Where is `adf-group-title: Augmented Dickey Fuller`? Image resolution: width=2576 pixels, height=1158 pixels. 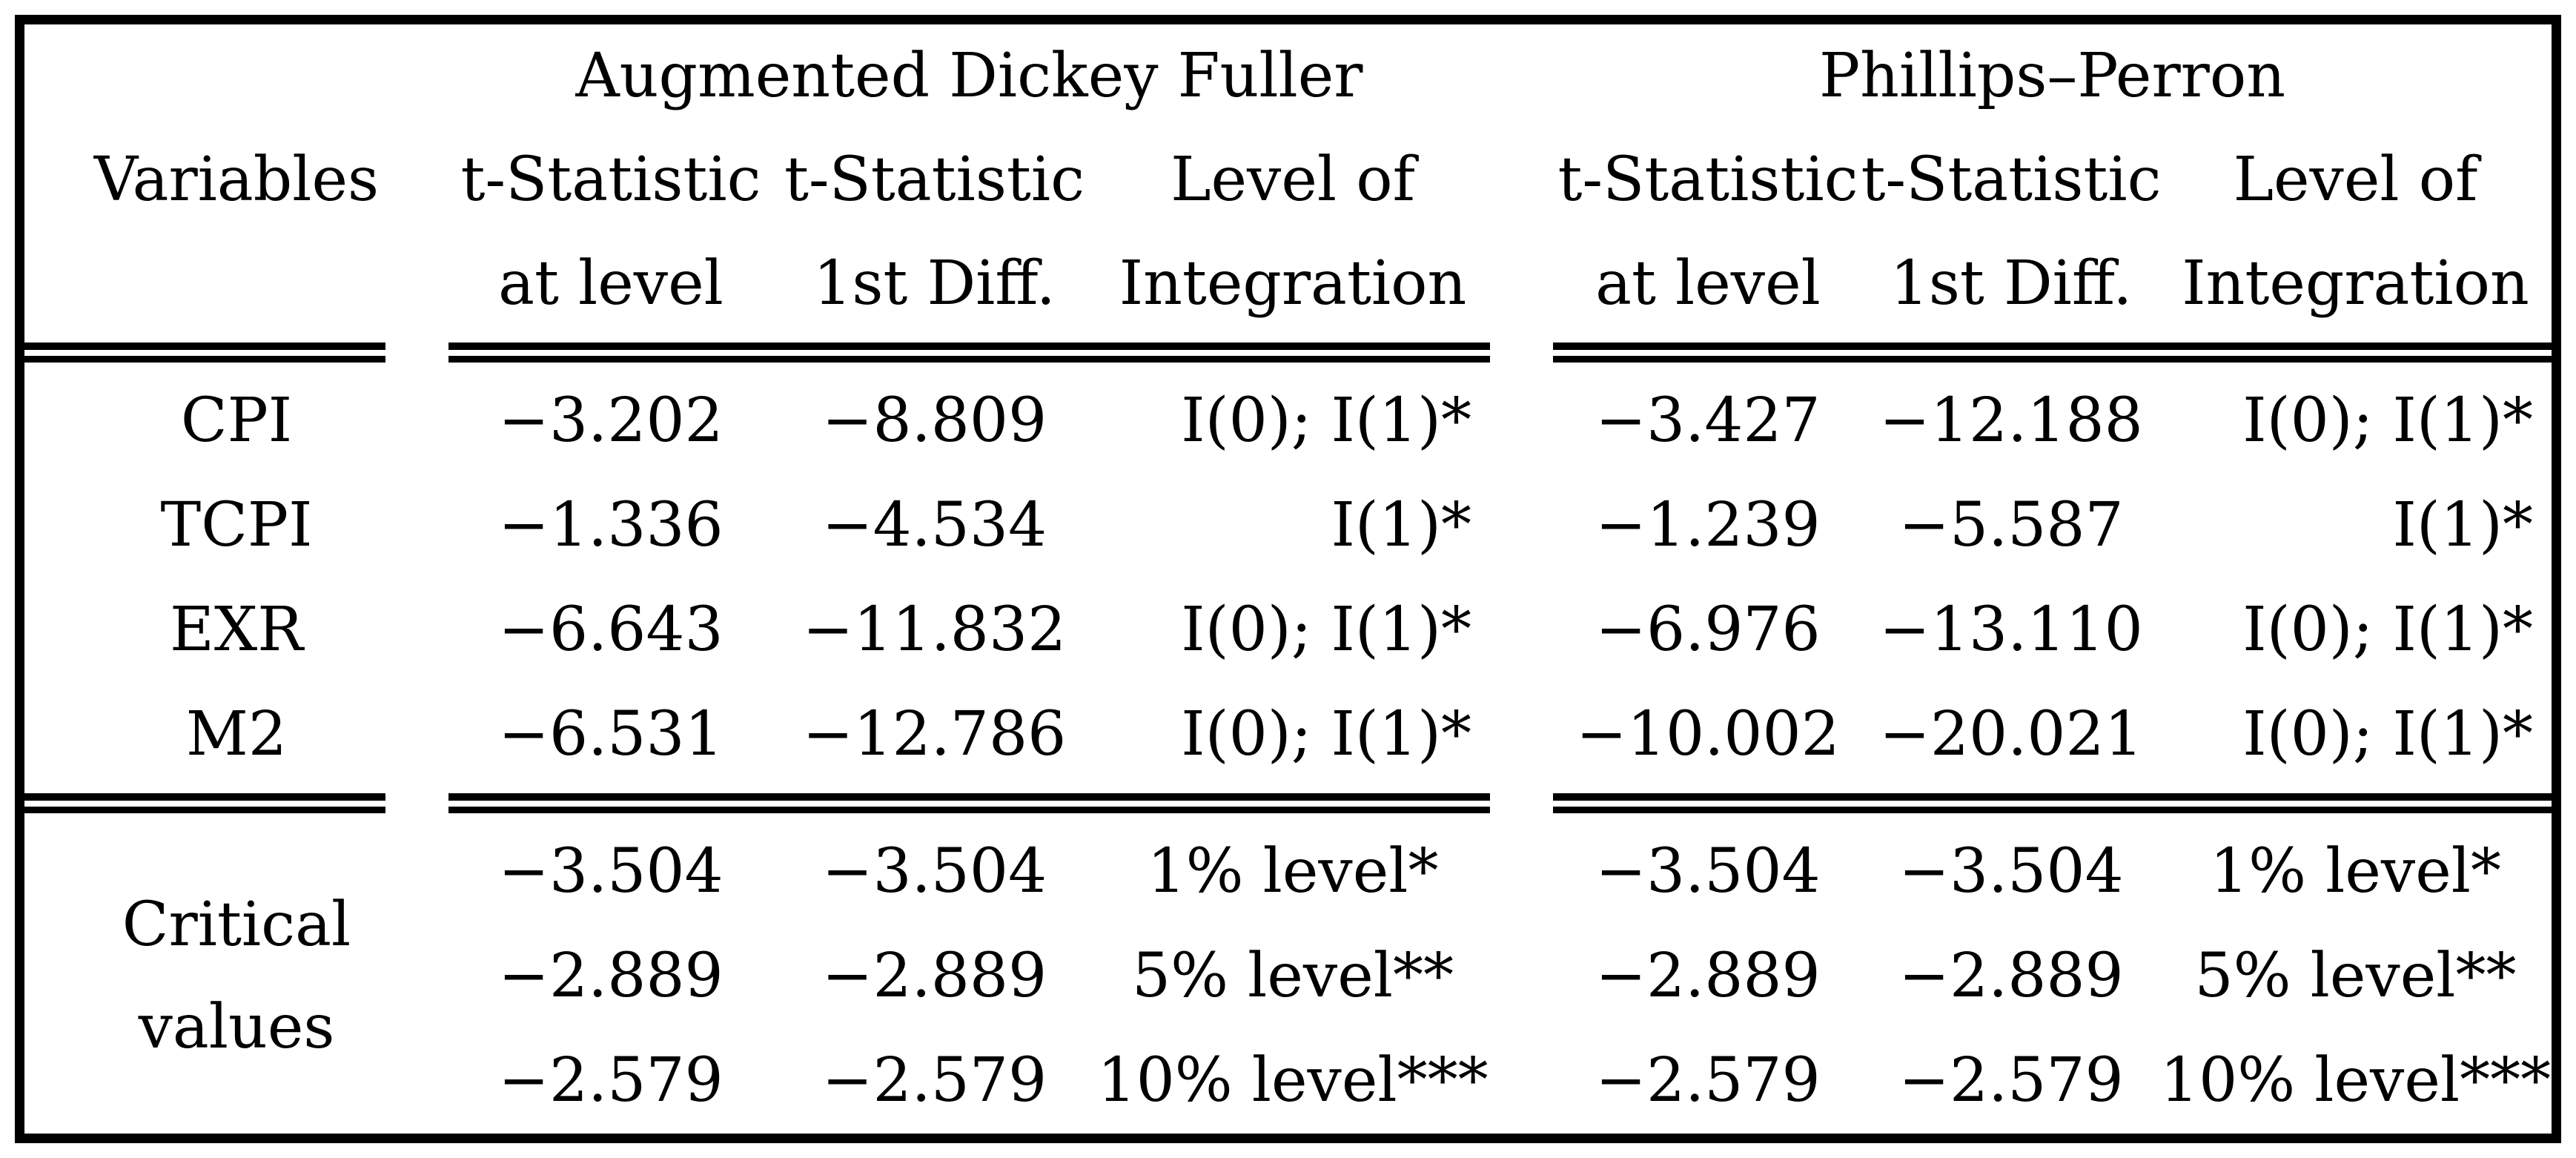 adf-group-title: Augmented Dickey Fuller is located at coordinates (969, 76).